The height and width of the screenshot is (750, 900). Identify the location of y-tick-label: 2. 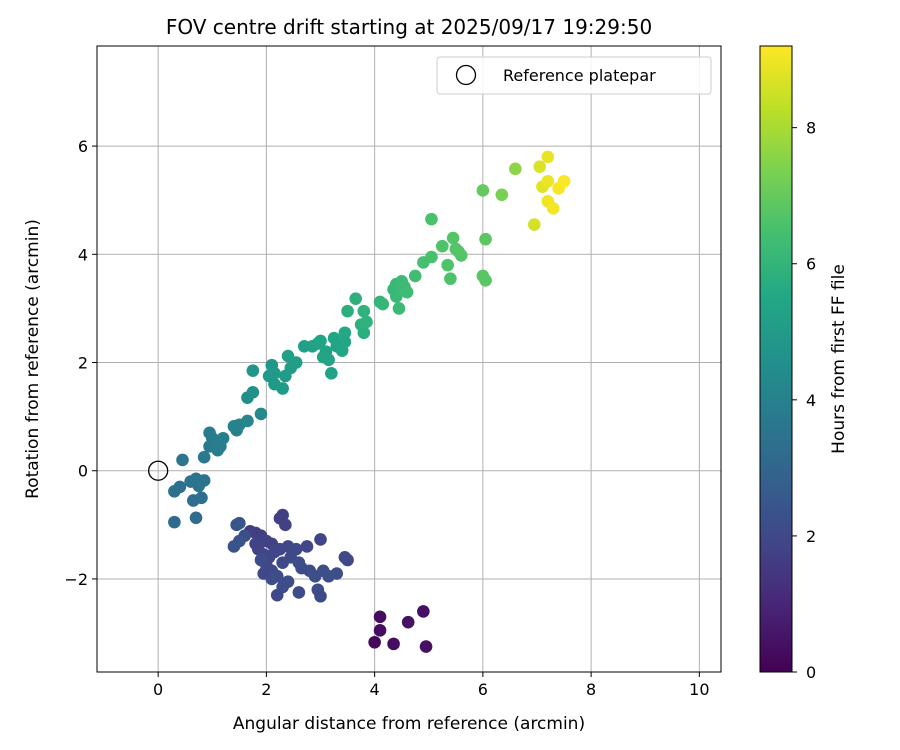
(83, 363).